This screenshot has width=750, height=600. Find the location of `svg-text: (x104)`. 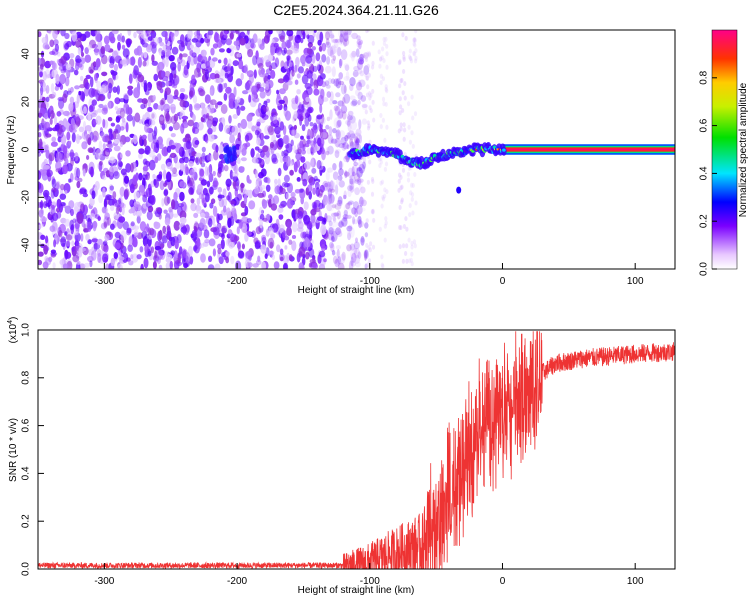

svg-text: (x104) is located at coordinates (13, 330).